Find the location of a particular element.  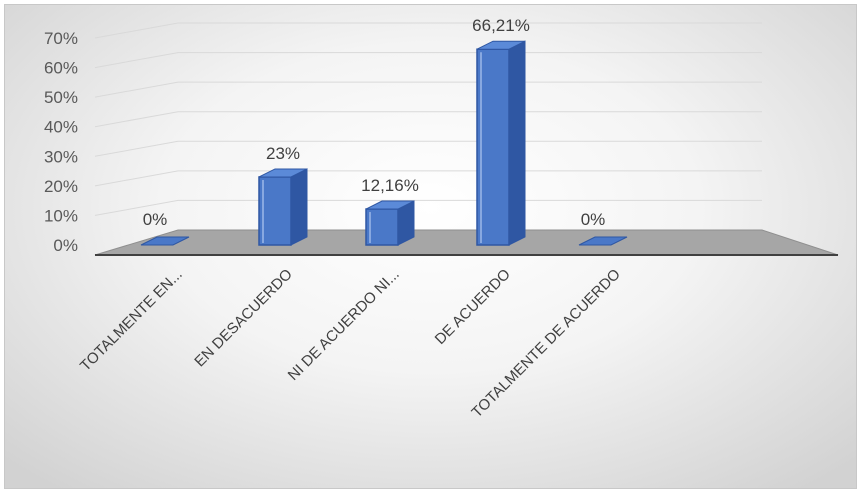

data-label: 12,16% is located at coordinates (390, 185).